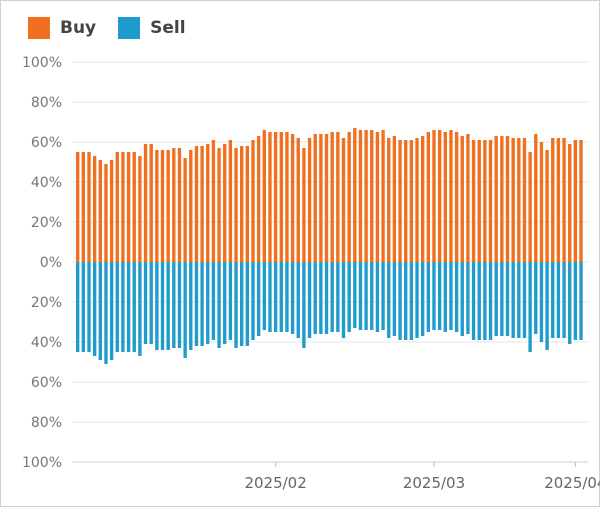 This screenshot has height=507, width=600. Describe the element at coordinates (62, 28) in the screenshot. I see `legend-item-buy: Buy` at that location.